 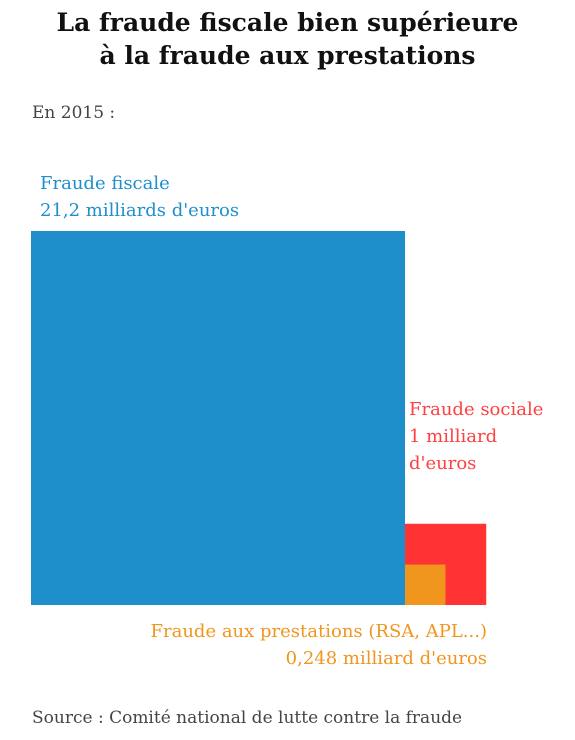 I want to click on label-fraude-prestations-name: Fraude aux prestations (RSA, APL...), so click(x=318, y=631).